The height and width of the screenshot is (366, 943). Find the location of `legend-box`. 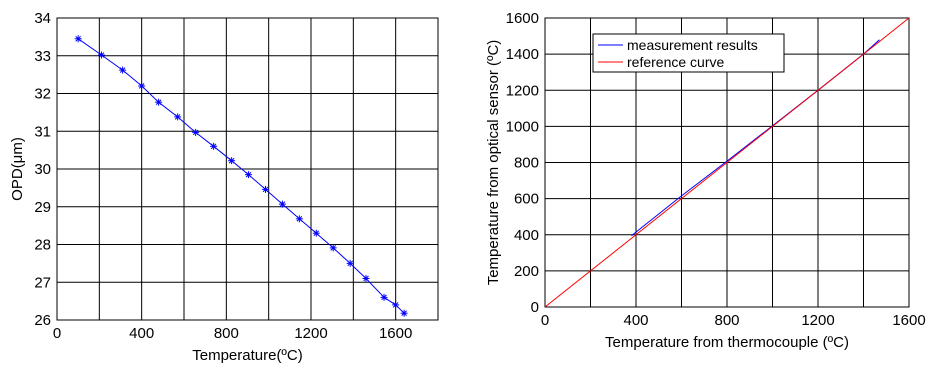

legend-box is located at coordinates (688, 53).